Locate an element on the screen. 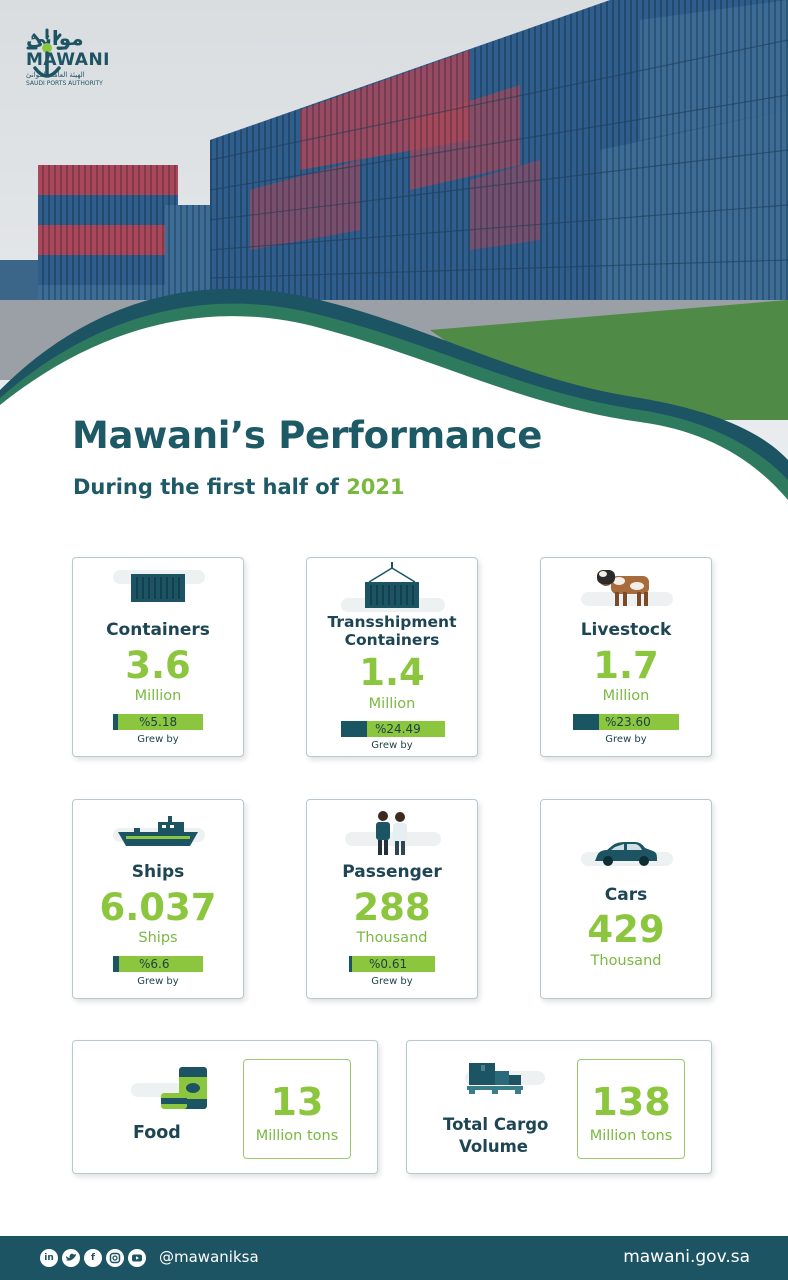  total-value-box: 13 Million tons is located at coordinates (297, 1109).